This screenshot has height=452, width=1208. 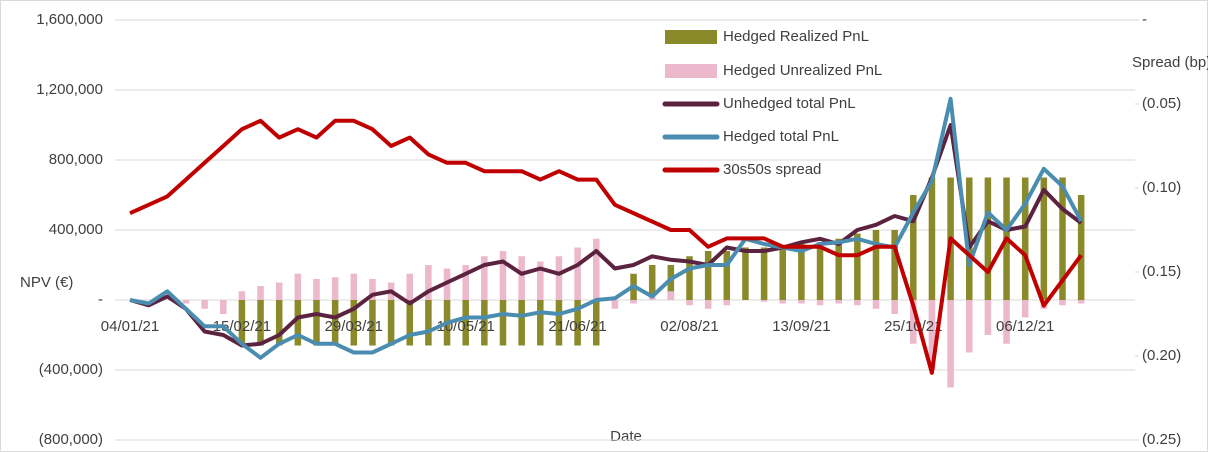 I want to click on x-tick-label: 25/10/21, so click(x=913, y=326).